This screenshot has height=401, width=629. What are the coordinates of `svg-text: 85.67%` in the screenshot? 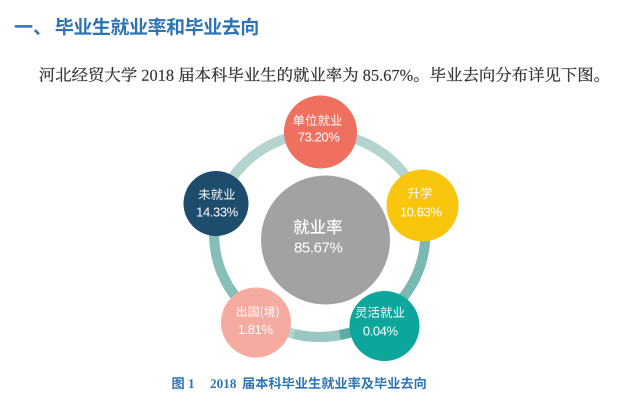 It's located at (318, 247).